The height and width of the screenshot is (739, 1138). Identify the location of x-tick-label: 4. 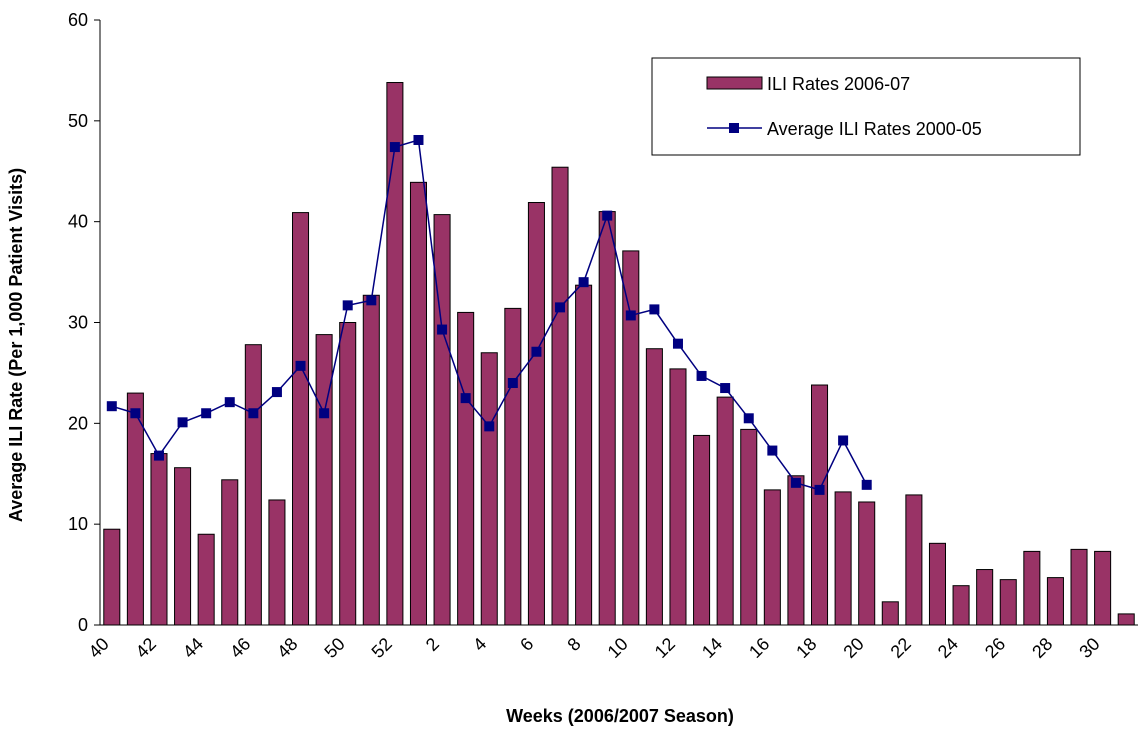
(479, 644).